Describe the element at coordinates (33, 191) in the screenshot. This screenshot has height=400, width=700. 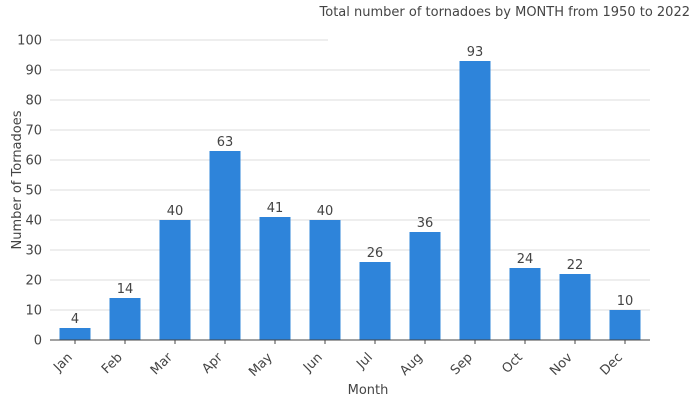
I see `y-tick-label: 50` at that location.